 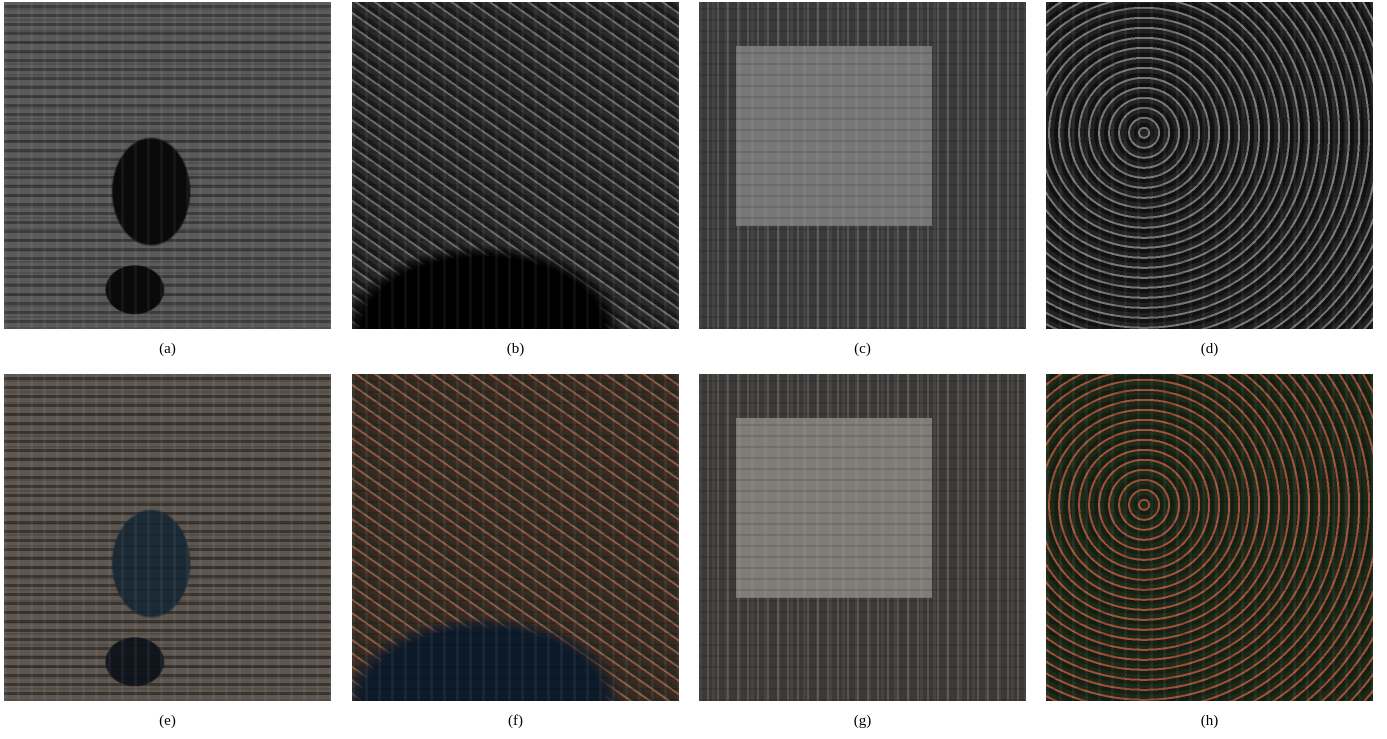 I want to click on panel-caption: (b), so click(x=515, y=349).